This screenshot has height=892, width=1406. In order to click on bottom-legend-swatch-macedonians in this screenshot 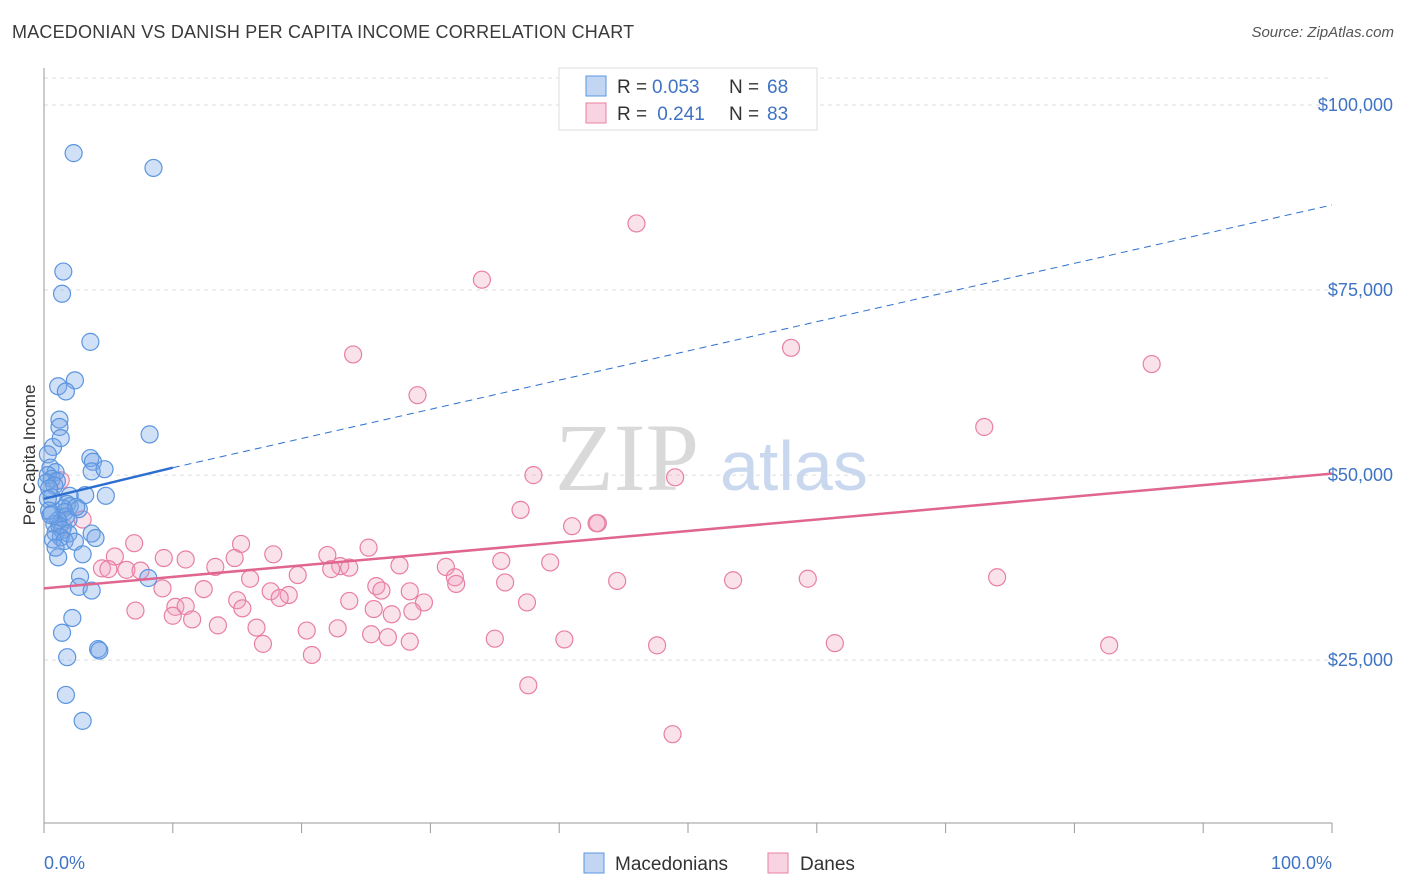, I will do `click(594, 863)`.